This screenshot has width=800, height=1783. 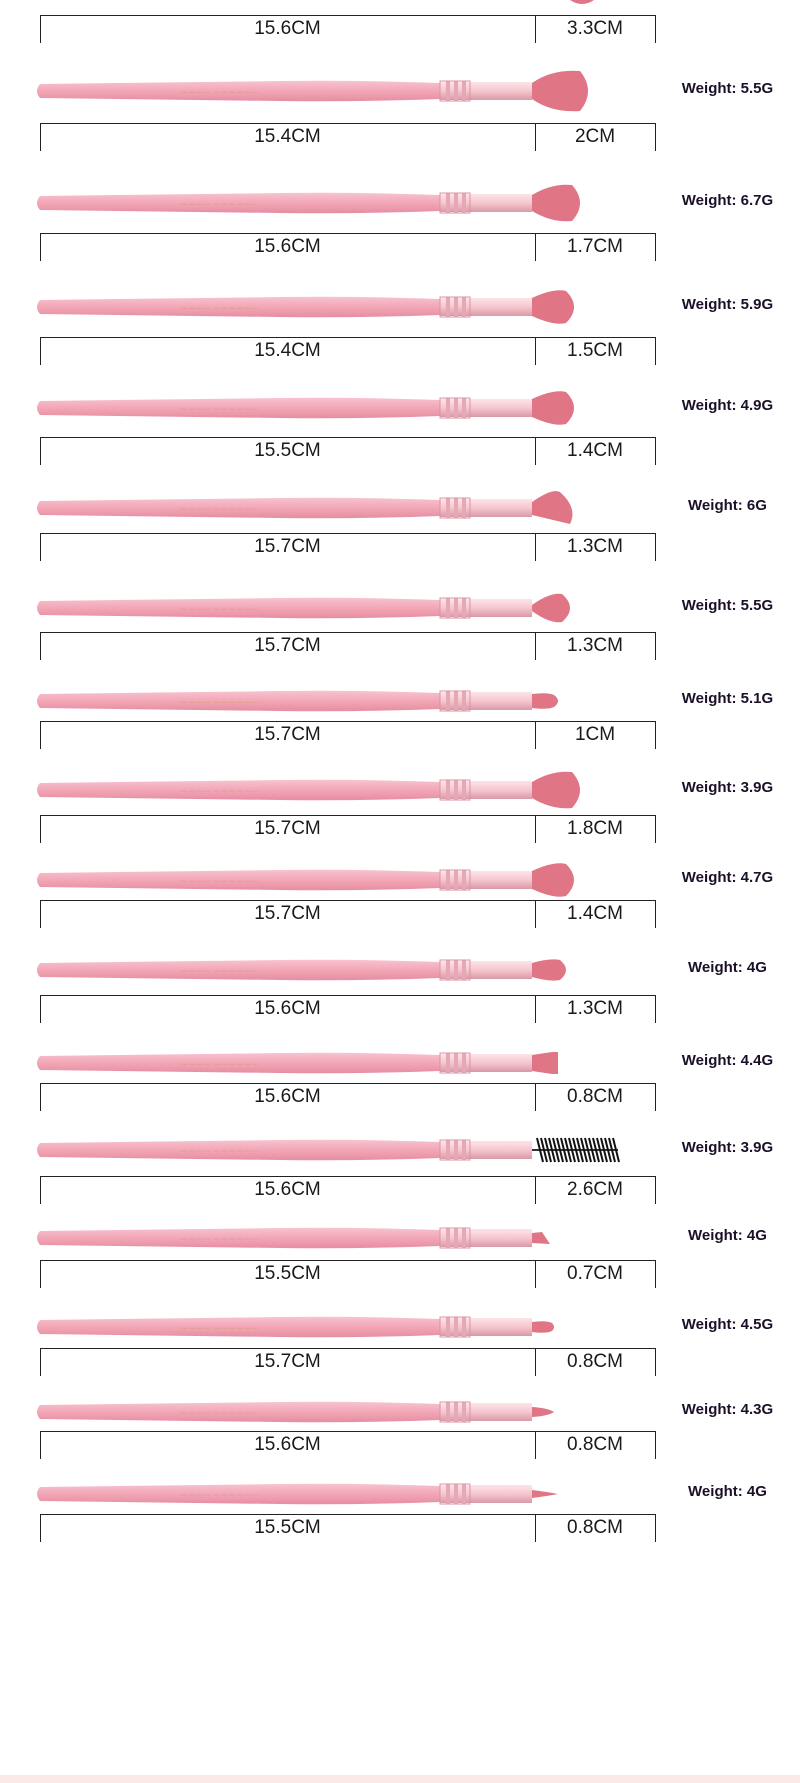 I want to click on dimension-line: 15.6CM 1.7CM, so click(x=348, y=247).